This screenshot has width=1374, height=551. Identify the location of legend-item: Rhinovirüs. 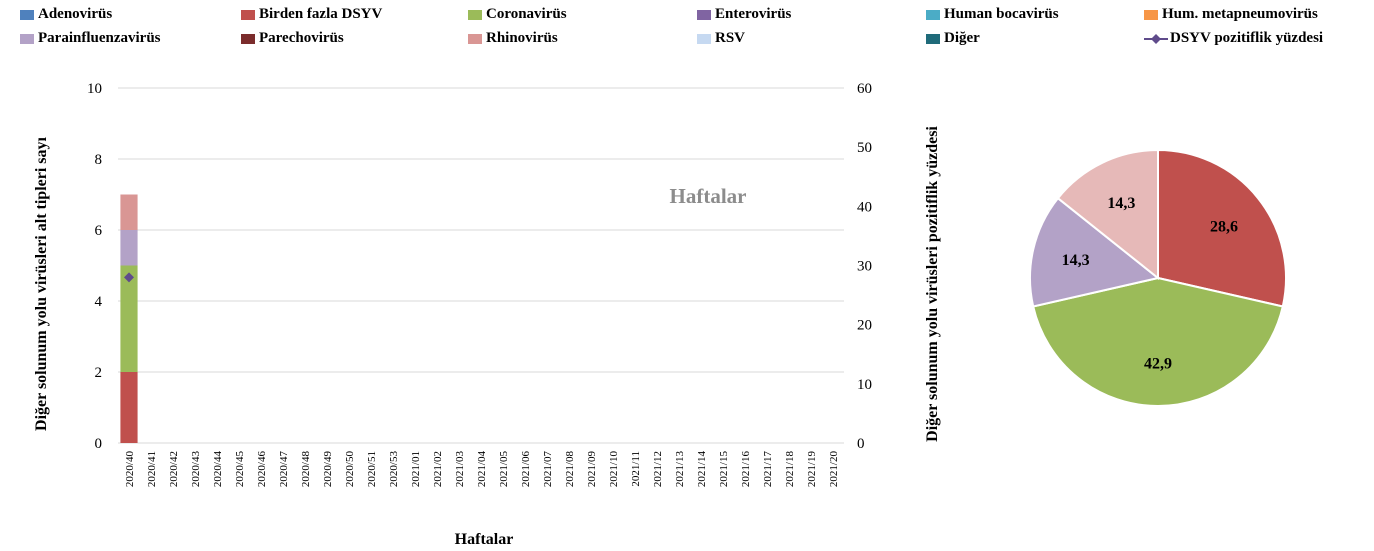
(513, 38).